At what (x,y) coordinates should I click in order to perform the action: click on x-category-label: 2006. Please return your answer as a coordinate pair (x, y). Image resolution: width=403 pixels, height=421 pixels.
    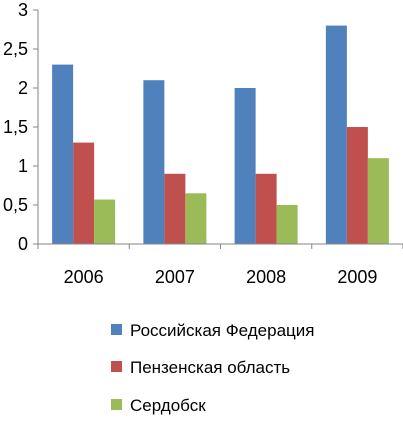
    Looking at the image, I should click on (84, 277).